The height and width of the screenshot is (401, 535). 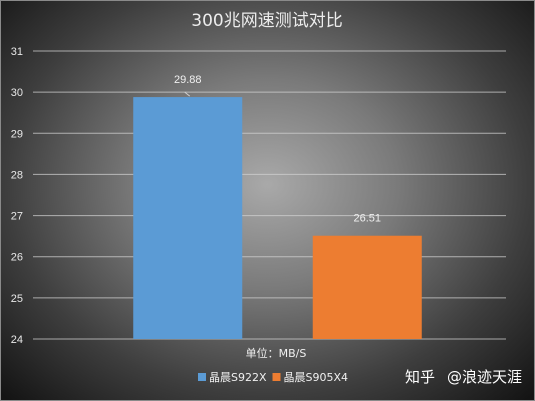 I want to click on y-tick-label-24: 24, so click(x=17, y=340).